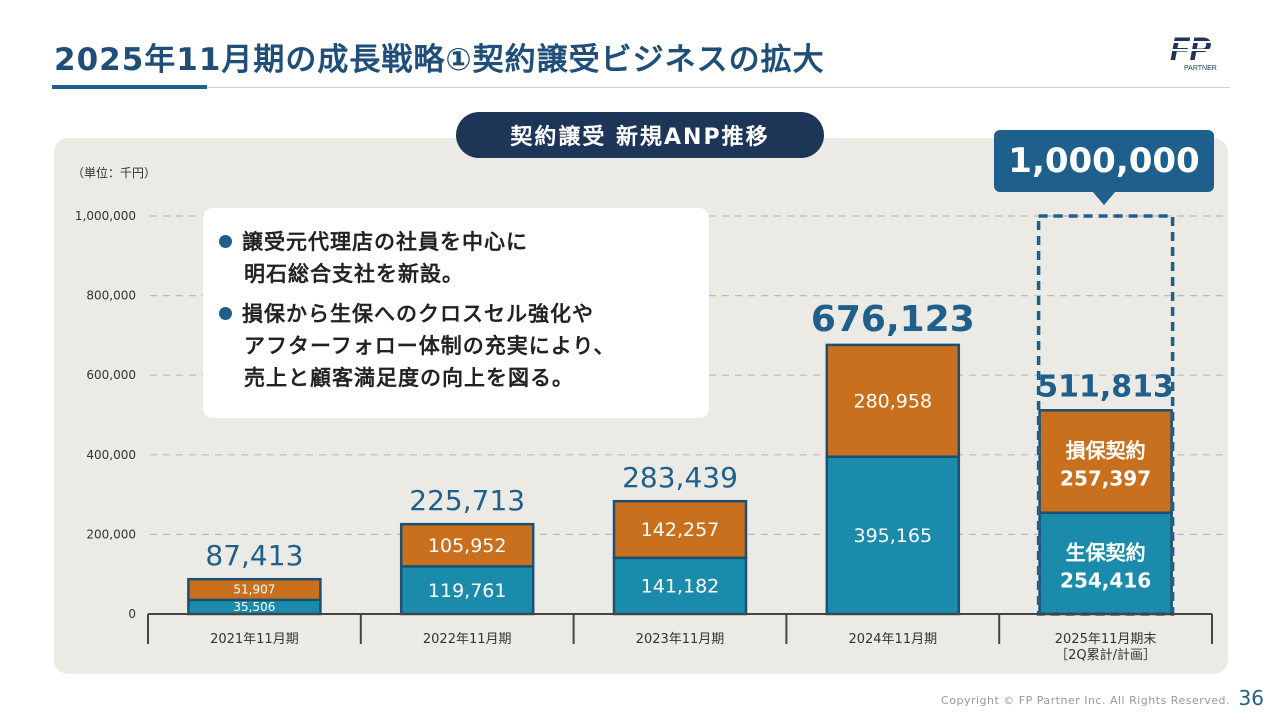 This screenshot has height=720, width=1280. I want to click on total-label: 511,813, so click(1105, 386).